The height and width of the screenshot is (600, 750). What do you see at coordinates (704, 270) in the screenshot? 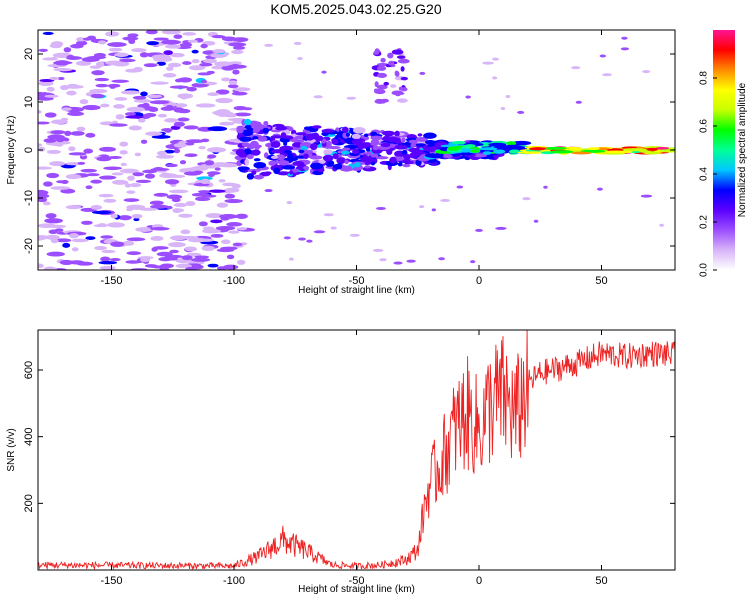
I see `colorbar-tick-label: 0.0` at bounding box center [704, 270].